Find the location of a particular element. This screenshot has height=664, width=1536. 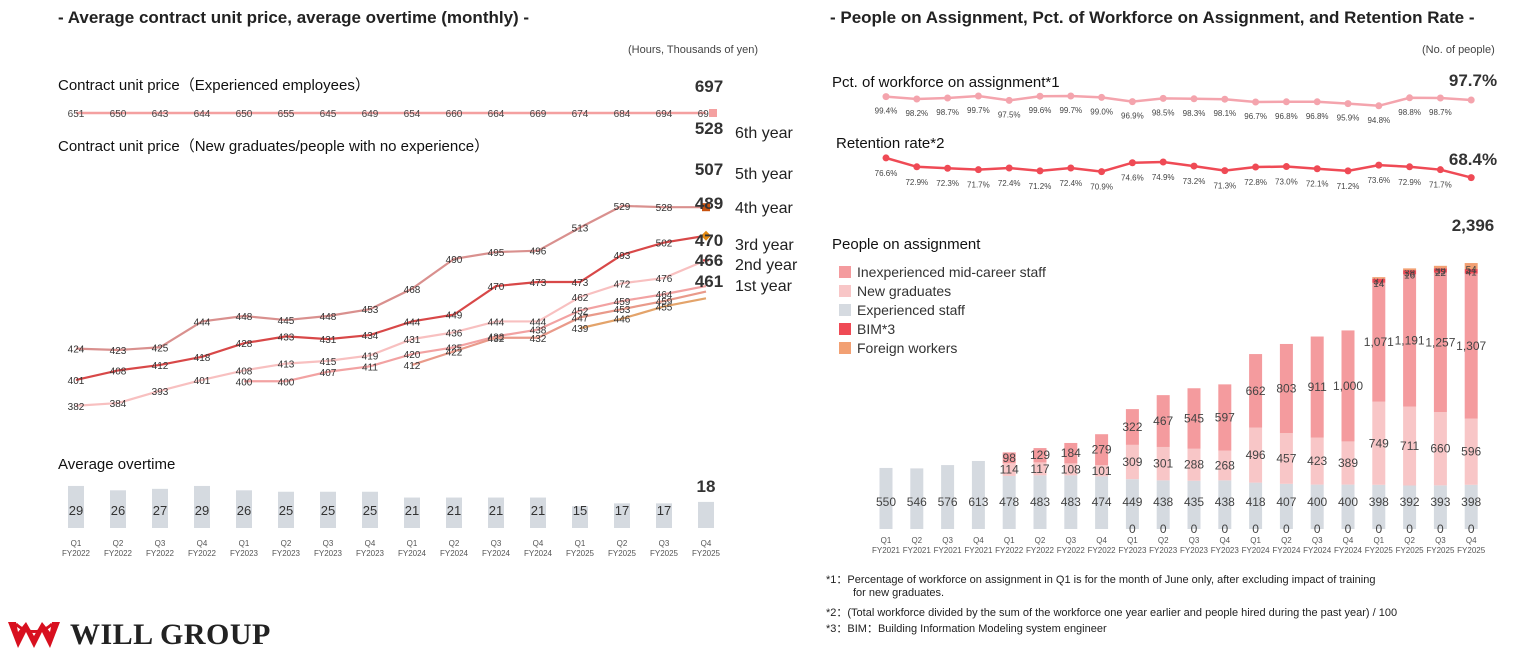

people-label-inexperienced-mid-8: 322 is located at coordinates (1132, 427).